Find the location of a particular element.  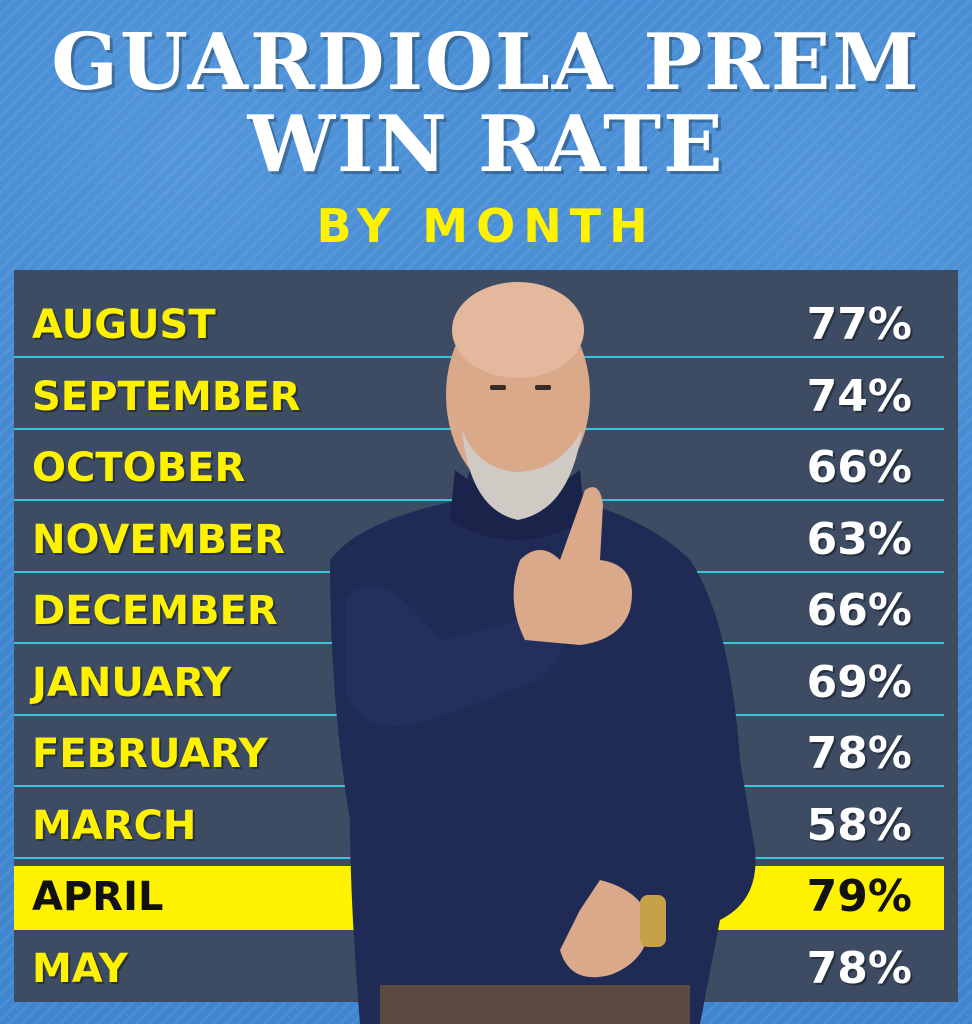

table-row-may: MAY 78% is located at coordinates (479, 970).